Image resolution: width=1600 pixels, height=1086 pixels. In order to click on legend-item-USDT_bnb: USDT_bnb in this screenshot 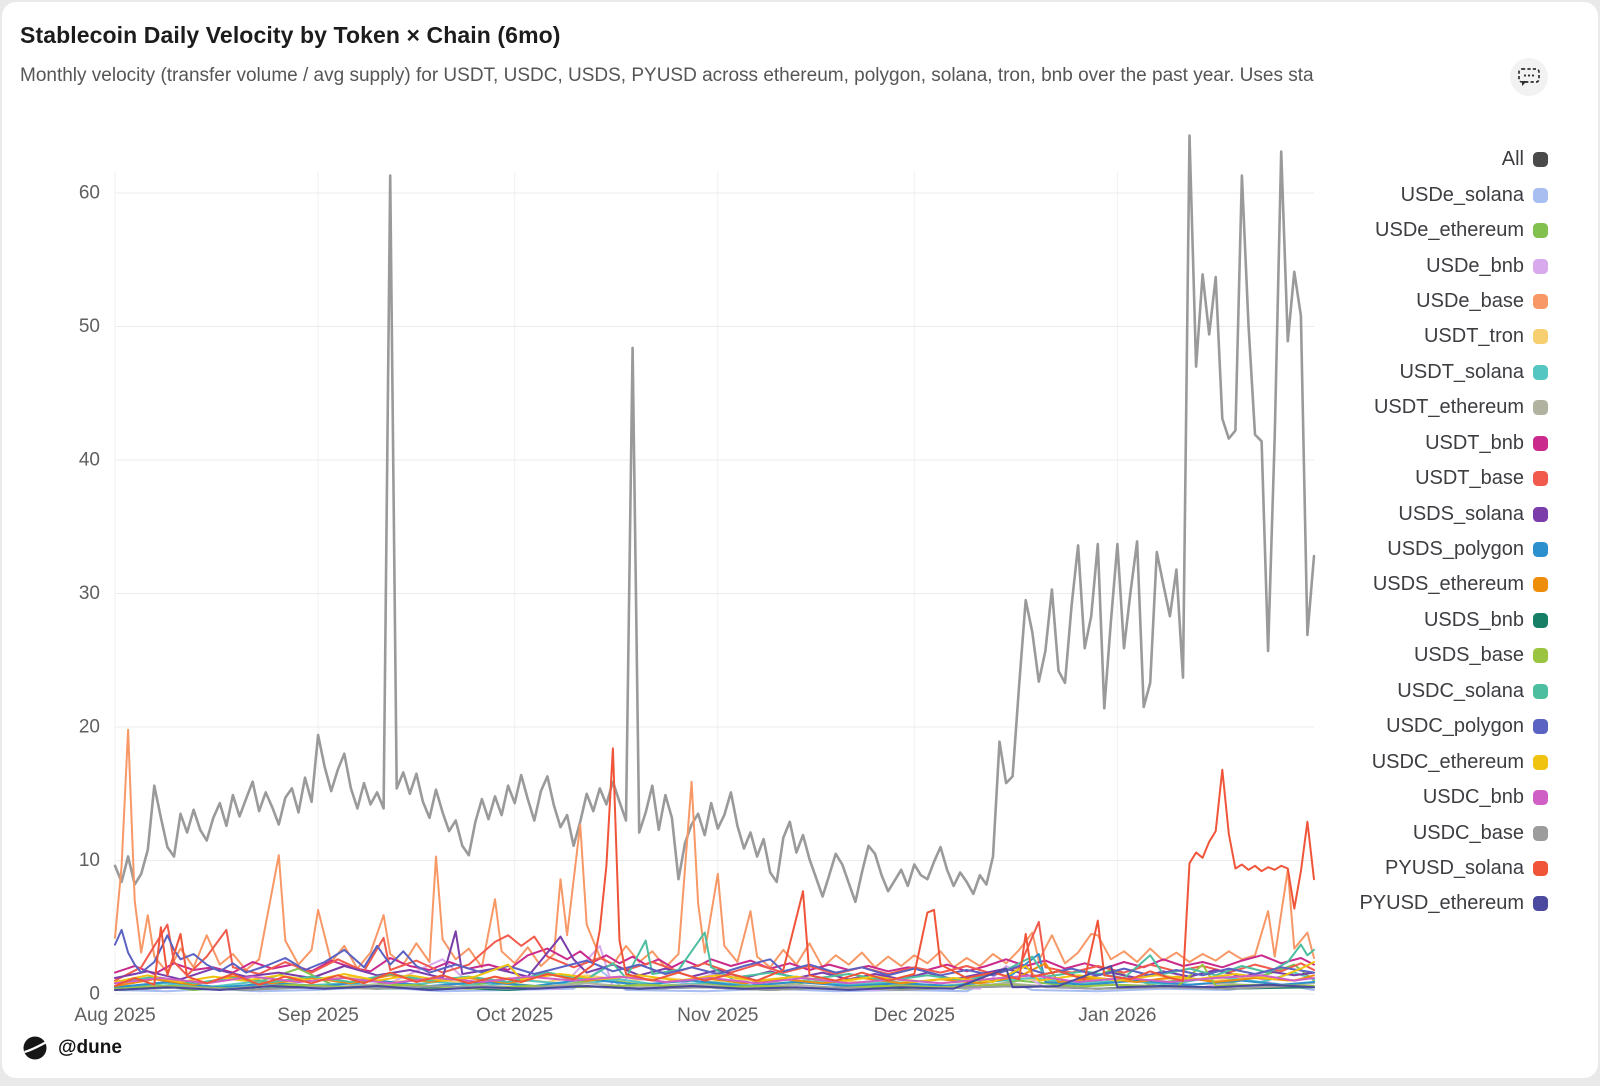, I will do `click(1486, 443)`.